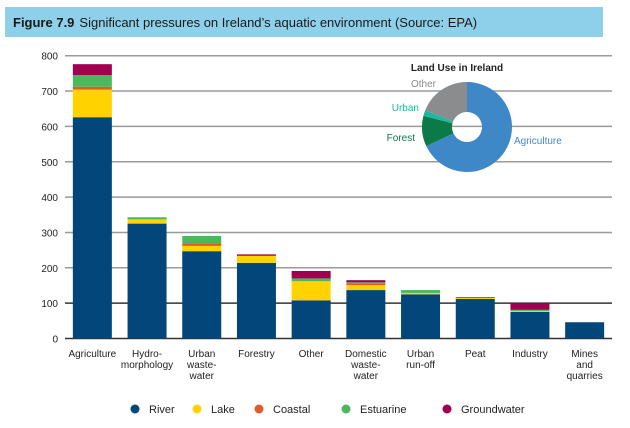  I want to click on y-tick-label: 0, so click(55, 340).